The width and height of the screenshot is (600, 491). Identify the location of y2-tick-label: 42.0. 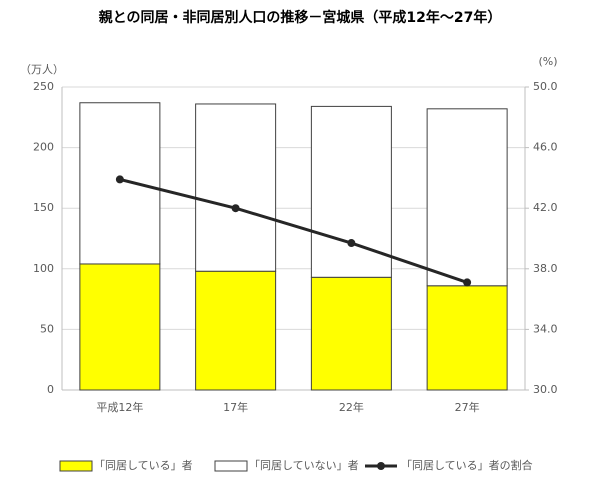
(545, 207).